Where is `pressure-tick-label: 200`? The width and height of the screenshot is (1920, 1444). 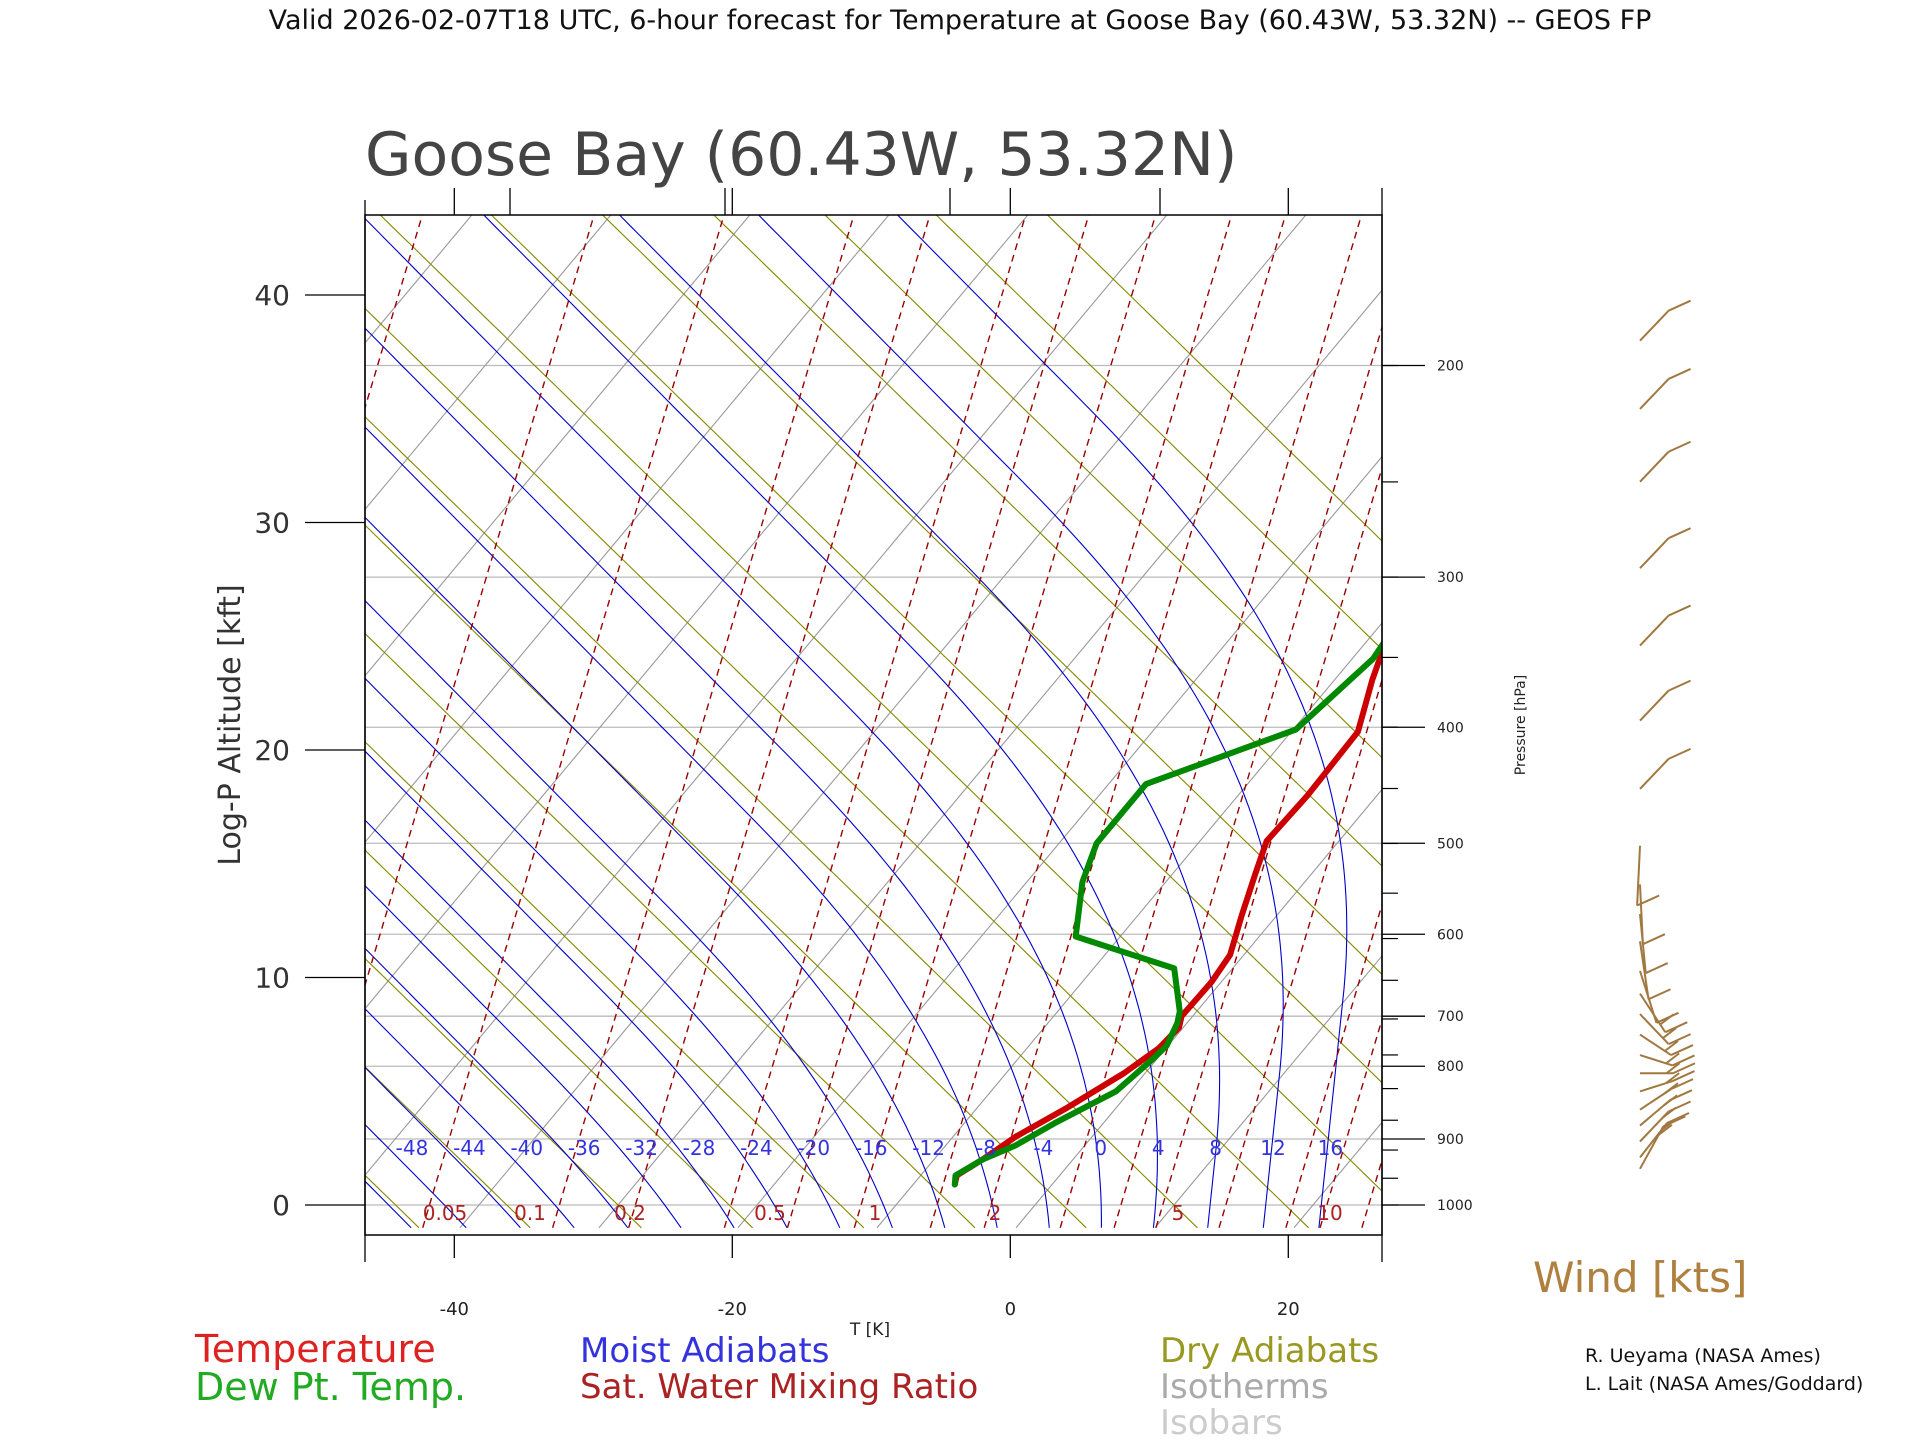 pressure-tick-label: 200 is located at coordinates (1450, 367).